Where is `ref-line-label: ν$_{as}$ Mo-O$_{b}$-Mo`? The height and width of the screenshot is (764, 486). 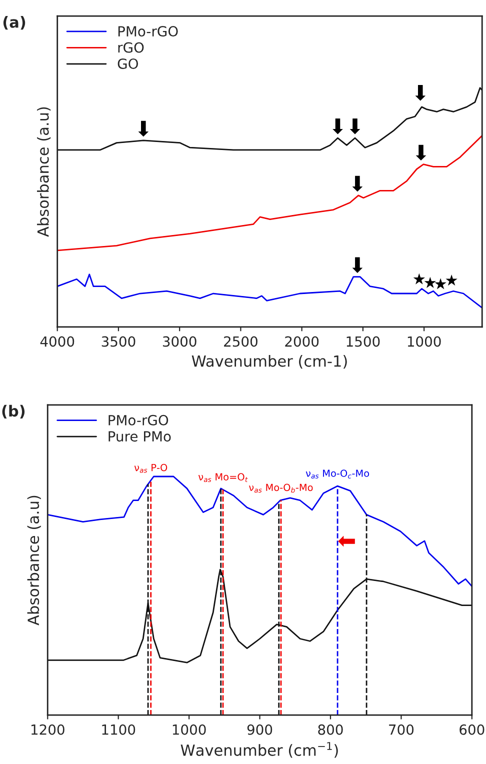
ref-line-label: ν$_{as}$ Mo-O$_{b}$-Mo is located at coordinates (281, 488).